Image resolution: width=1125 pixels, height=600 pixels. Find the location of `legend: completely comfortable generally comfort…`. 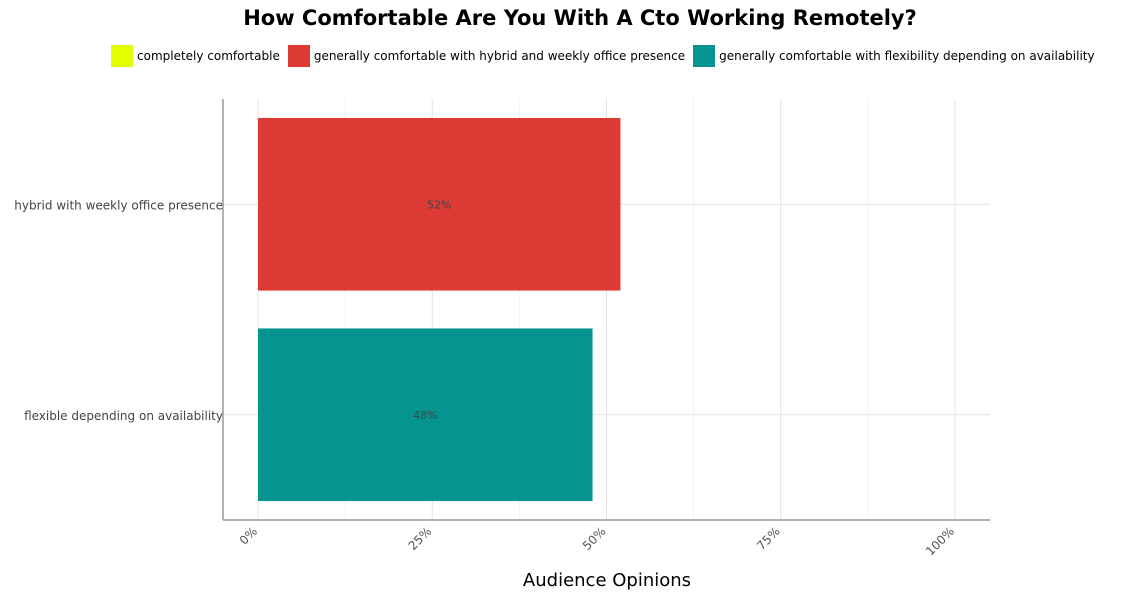

legend: completely comfortable generally comfort… is located at coordinates (607, 56).